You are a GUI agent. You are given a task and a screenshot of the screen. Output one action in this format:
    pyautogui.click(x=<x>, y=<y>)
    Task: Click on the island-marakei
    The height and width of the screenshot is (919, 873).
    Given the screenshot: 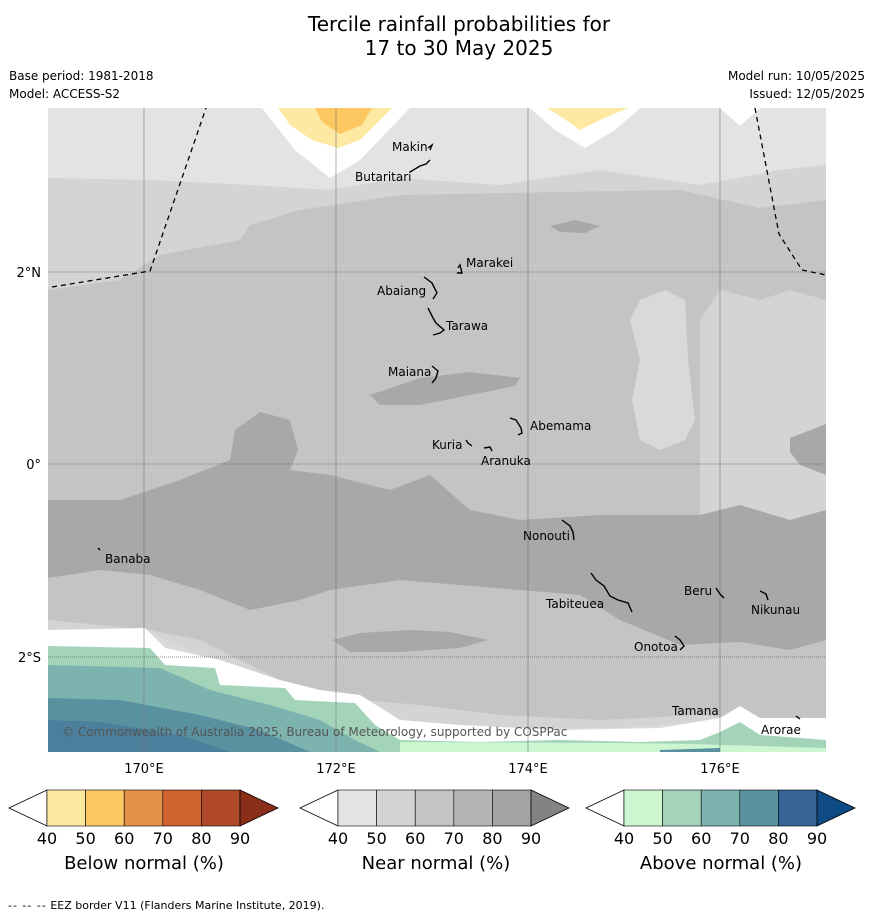 What is the action you would take?
    pyautogui.click(x=460, y=268)
    